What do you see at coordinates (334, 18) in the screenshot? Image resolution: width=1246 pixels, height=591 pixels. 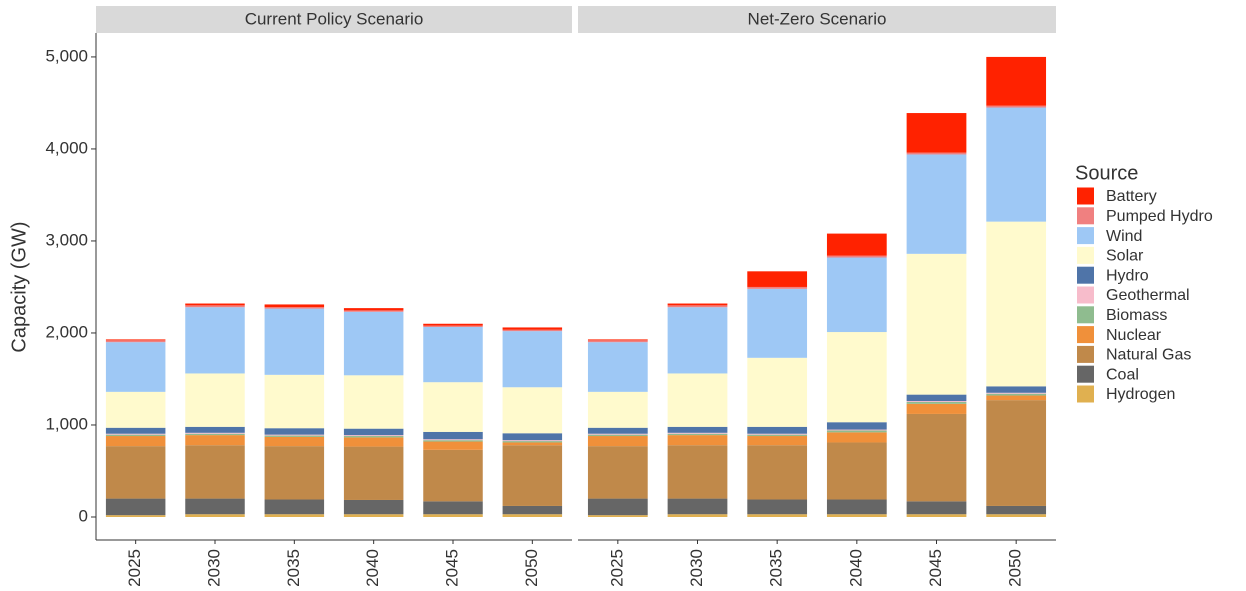 I see `facet-title: Current Policy Scenario` at bounding box center [334, 18].